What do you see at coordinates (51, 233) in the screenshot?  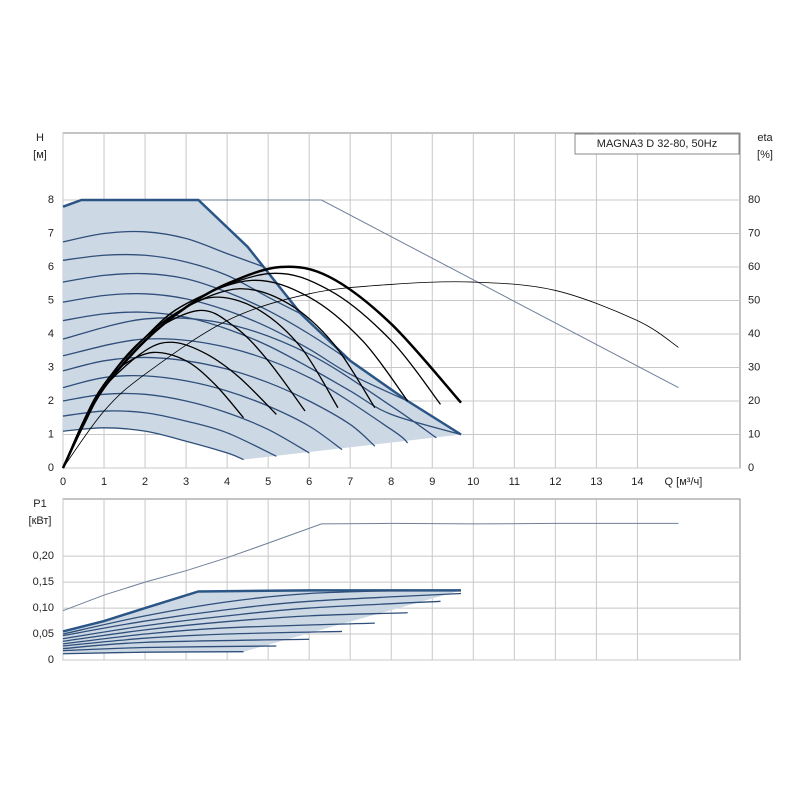 I see `y-tick-label: 7` at bounding box center [51, 233].